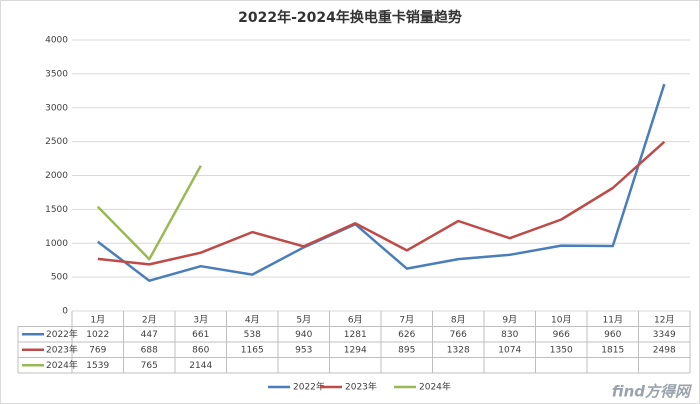  I want to click on y-tick-label: 1000, so click(56, 244).